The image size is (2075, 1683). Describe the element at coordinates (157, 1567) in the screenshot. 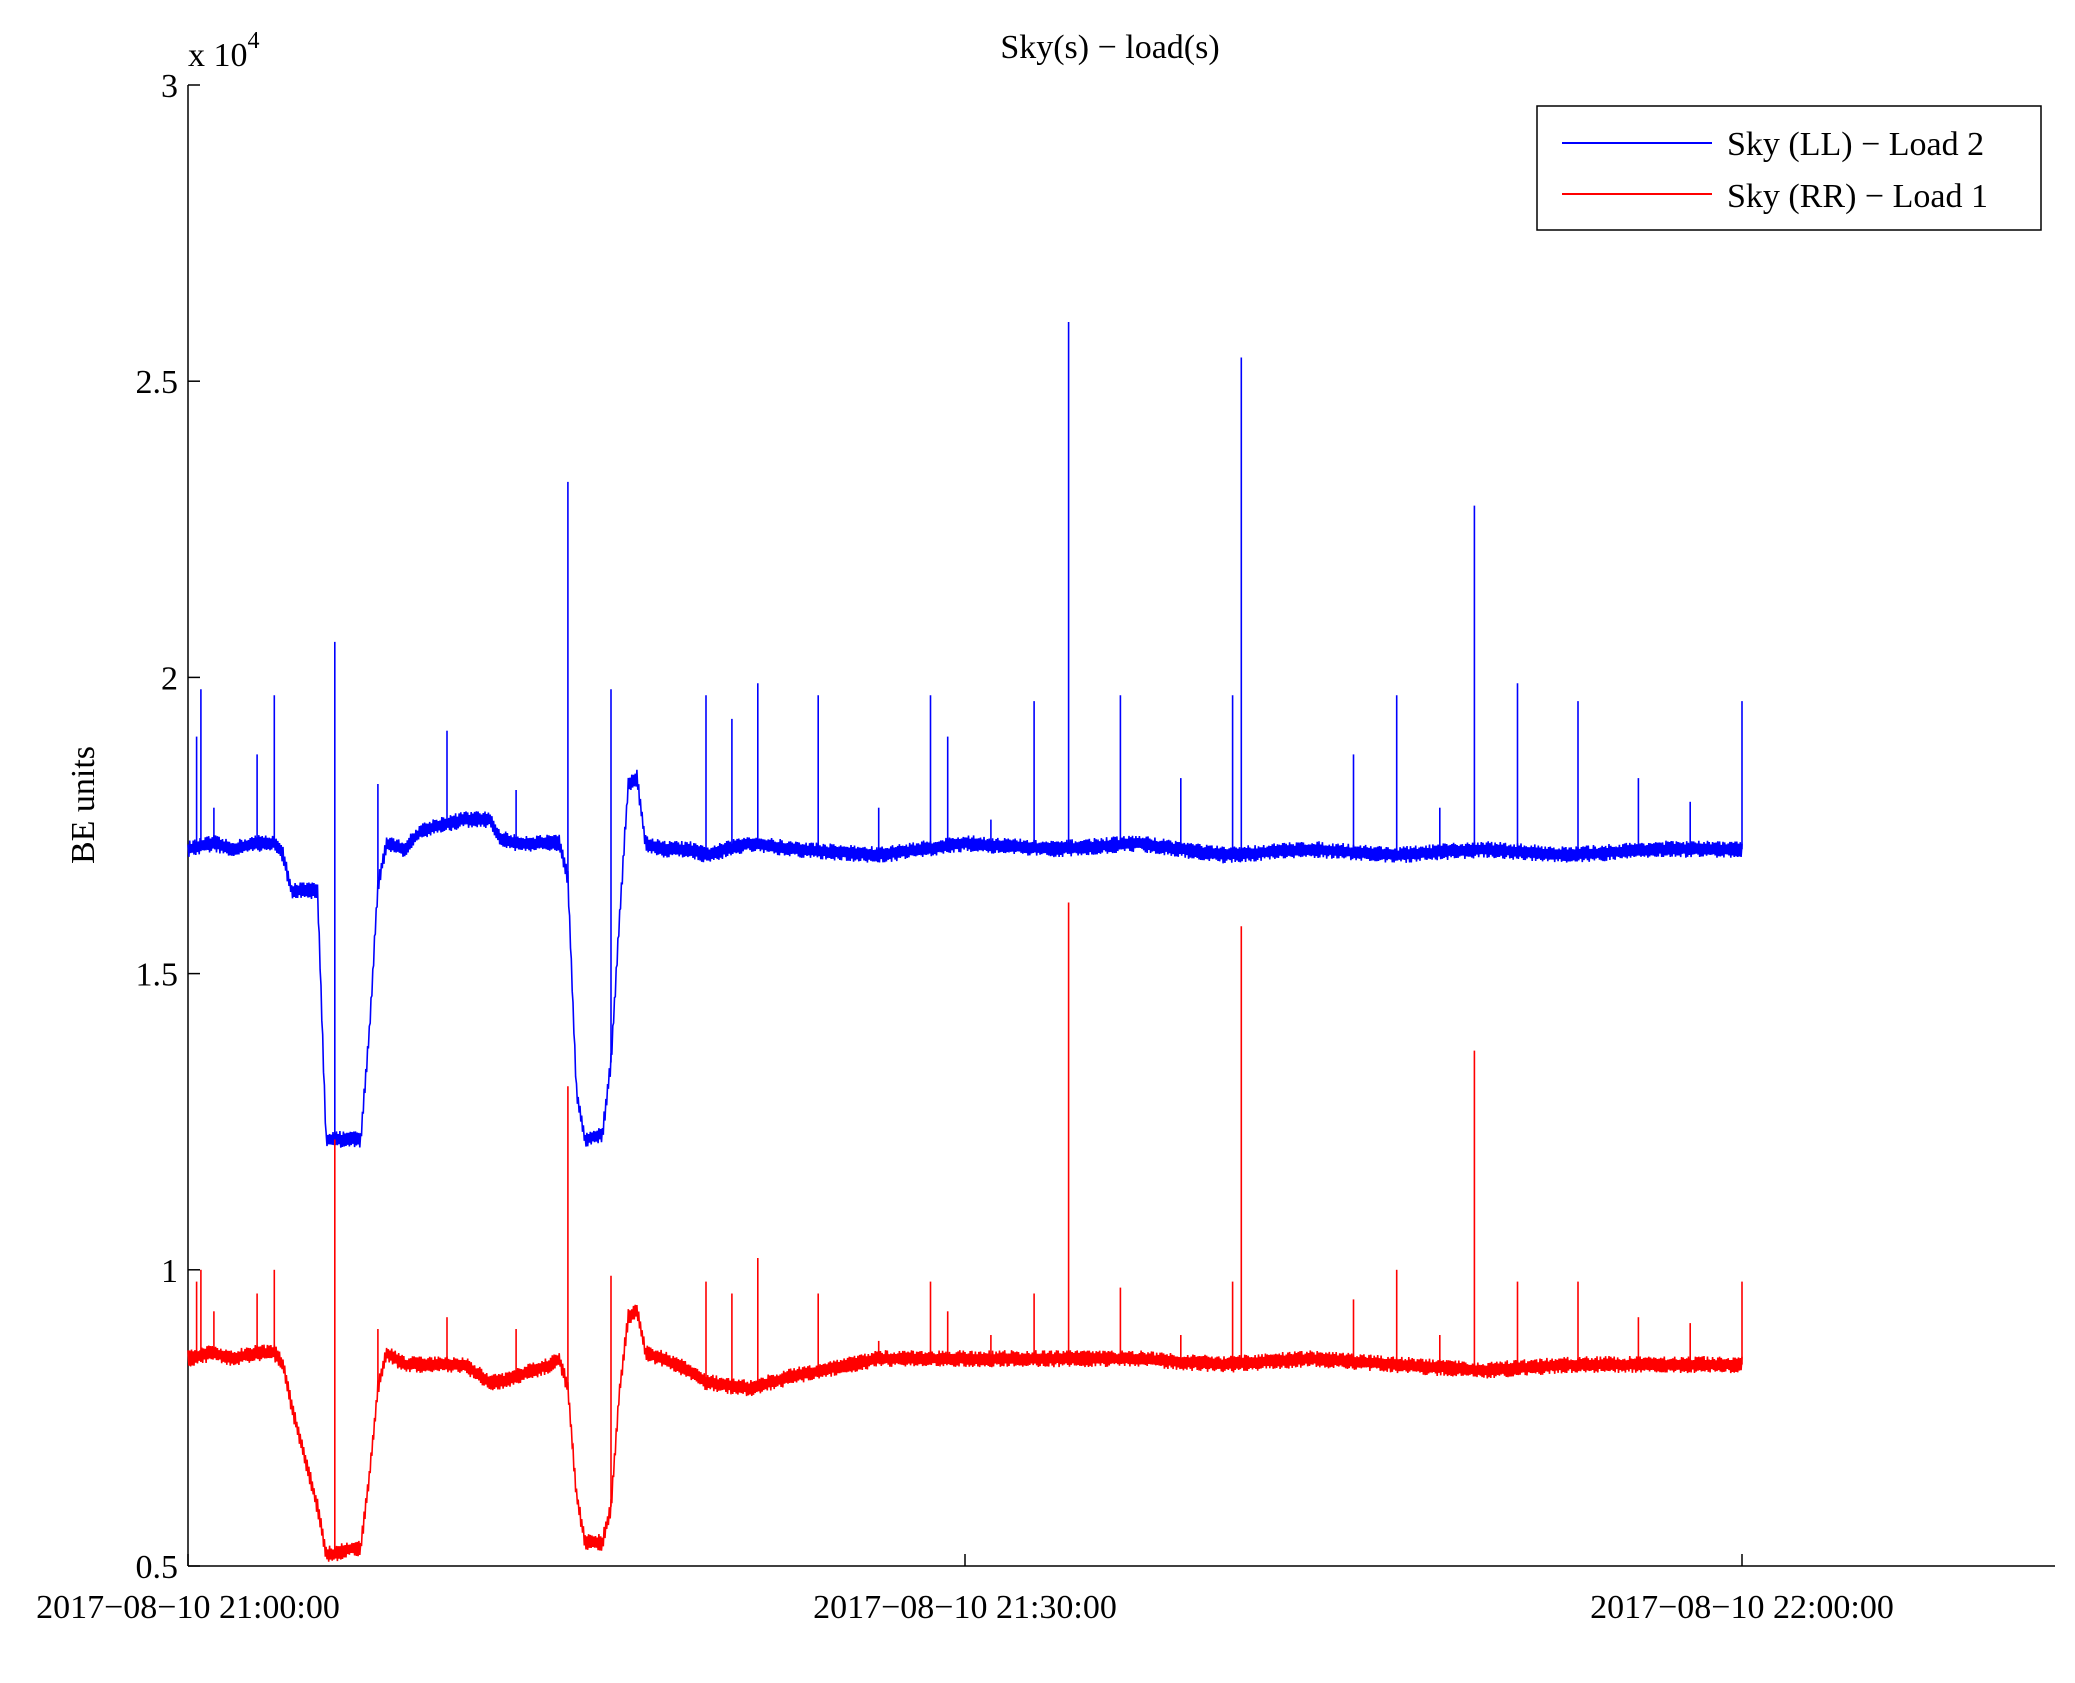

I see `y-tick-label: 0.5` at that location.